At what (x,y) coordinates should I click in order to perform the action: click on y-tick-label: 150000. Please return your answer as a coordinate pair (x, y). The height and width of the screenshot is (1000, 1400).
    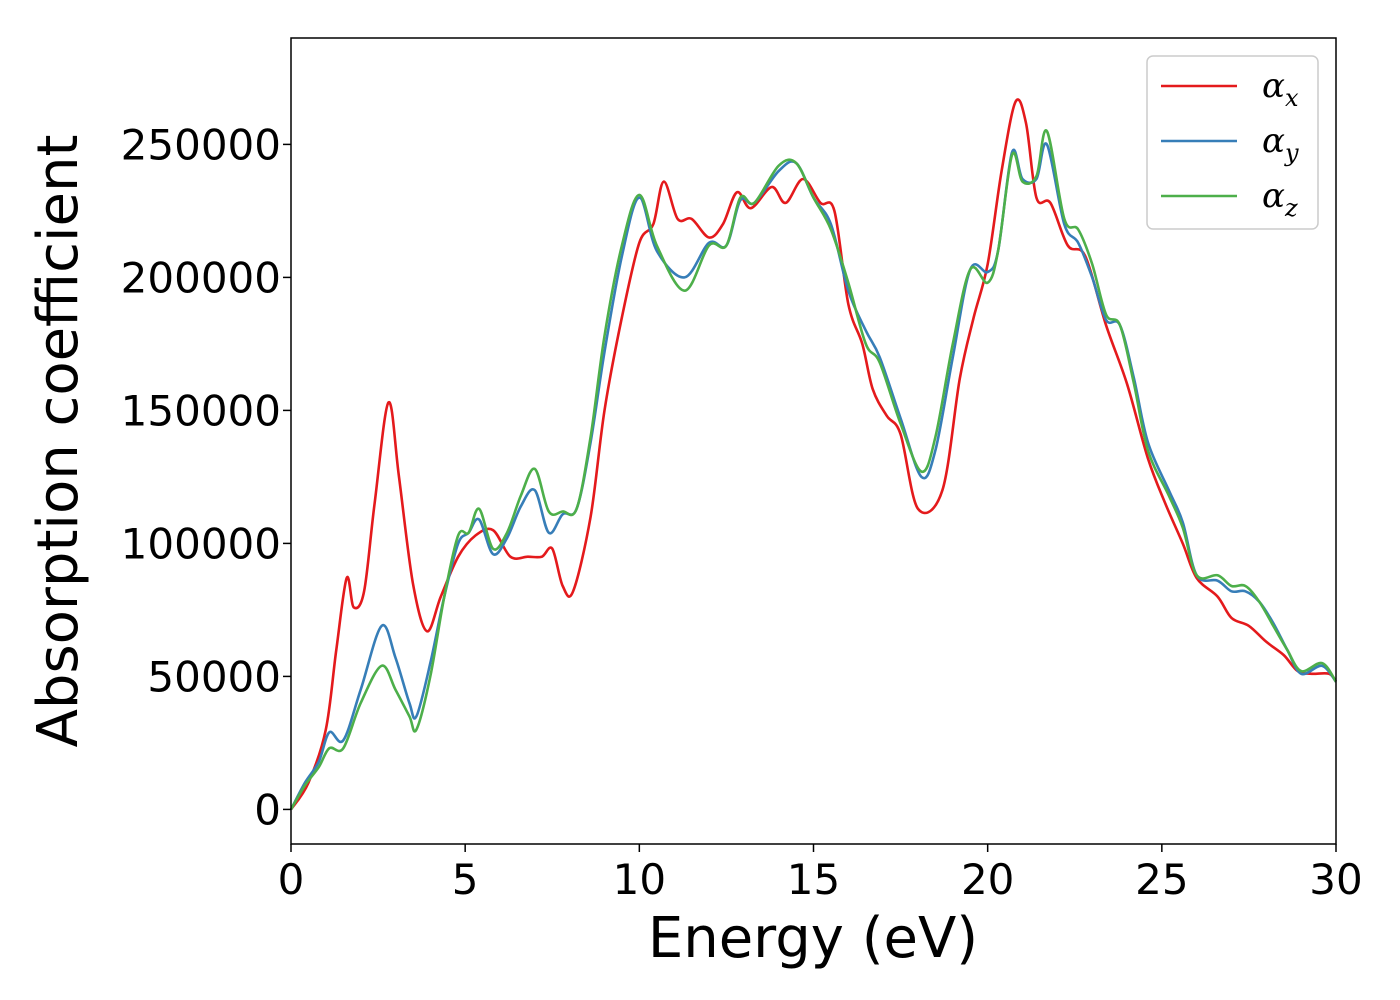
    Looking at the image, I should click on (201, 410).